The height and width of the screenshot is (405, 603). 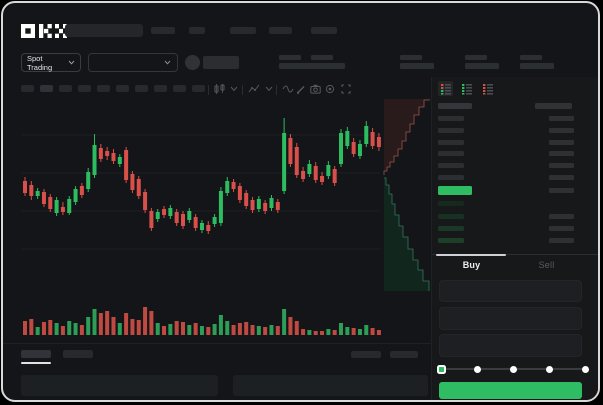 I want to click on buy-tab-indicator, so click(x=471, y=254).